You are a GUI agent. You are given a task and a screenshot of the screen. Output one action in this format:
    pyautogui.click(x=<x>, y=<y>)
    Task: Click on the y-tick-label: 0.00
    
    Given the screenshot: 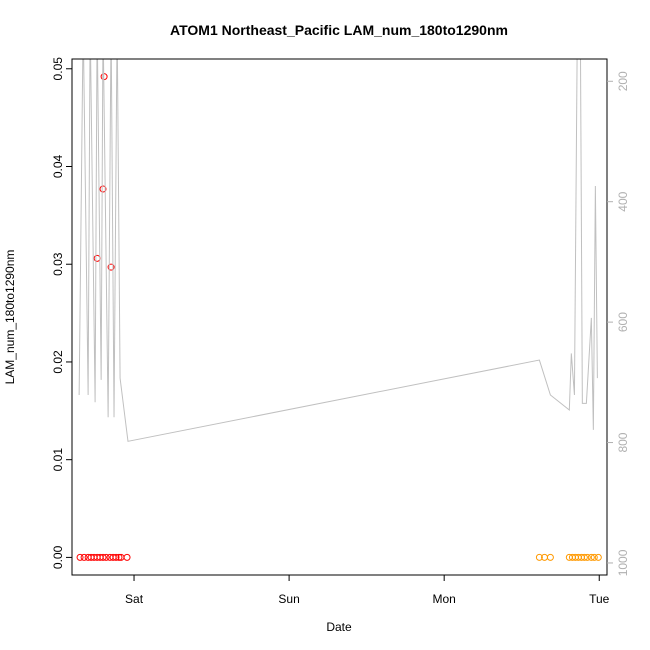 What is the action you would take?
    pyautogui.click(x=58, y=557)
    